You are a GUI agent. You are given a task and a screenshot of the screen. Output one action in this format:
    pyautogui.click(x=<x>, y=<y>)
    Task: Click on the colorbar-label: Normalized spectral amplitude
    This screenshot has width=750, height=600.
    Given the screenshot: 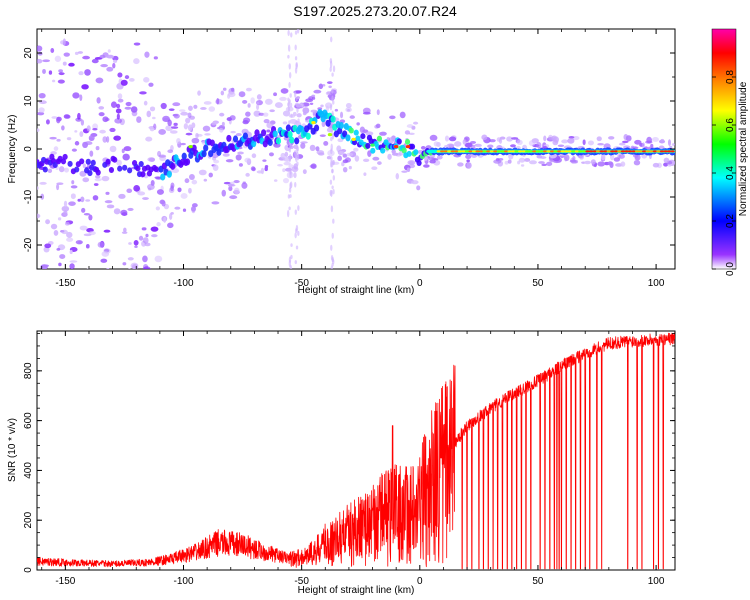 What is the action you would take?
    pyautogui.click(x=743, y=148)
    